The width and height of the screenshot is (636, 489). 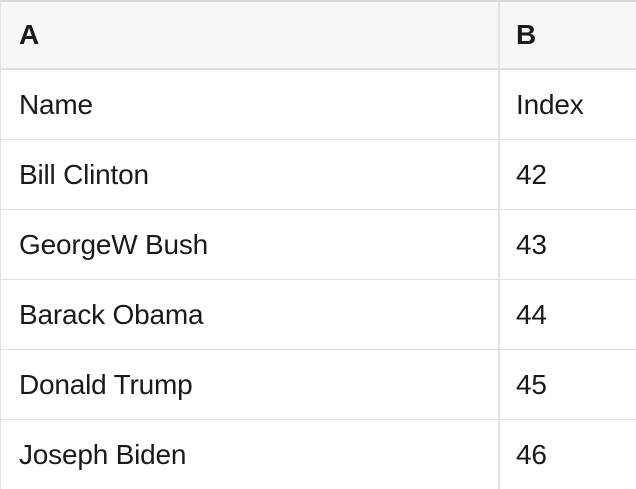 What do you see at coordinates (531, 244) in the screenshot?
I see `cell-index: 43` at bounding box center [531, 244].